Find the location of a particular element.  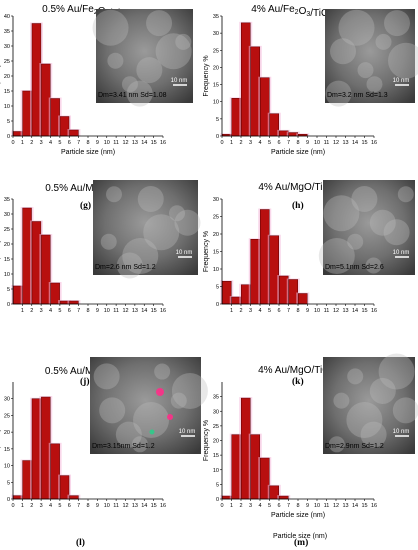

y-tick-label: 40 is located at coordinates (7, 17).